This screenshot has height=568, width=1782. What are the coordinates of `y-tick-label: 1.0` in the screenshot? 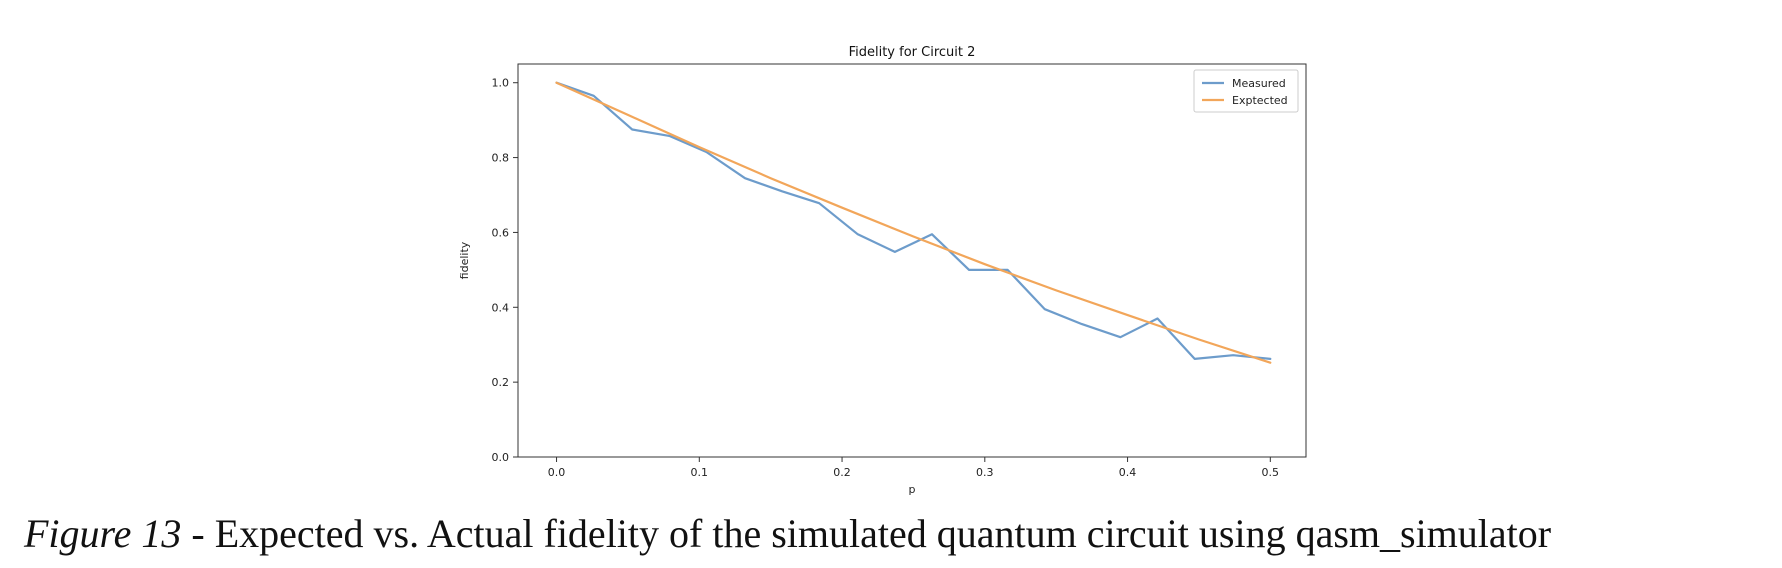 It's located at (501, 83).